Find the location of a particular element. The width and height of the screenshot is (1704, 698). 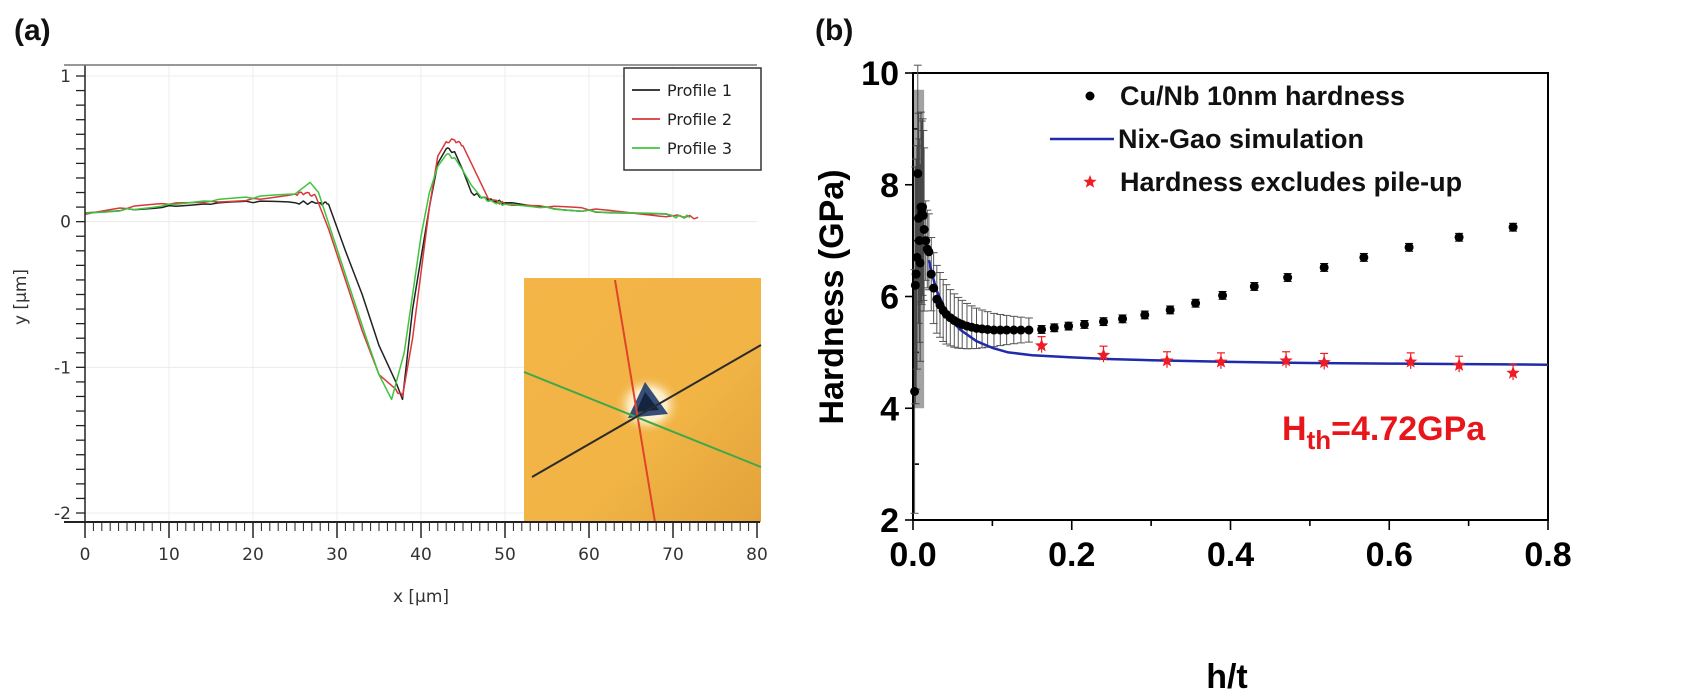

x-tick-label: 0.2 is located at coordinates (1071, 555).